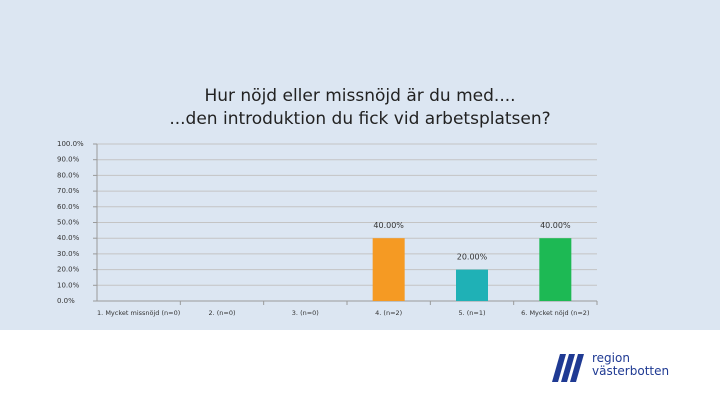 The height and width of the screenshot is (405, 720). I want to click on x-tick-label: 2. (n=0), so click(221, 313).